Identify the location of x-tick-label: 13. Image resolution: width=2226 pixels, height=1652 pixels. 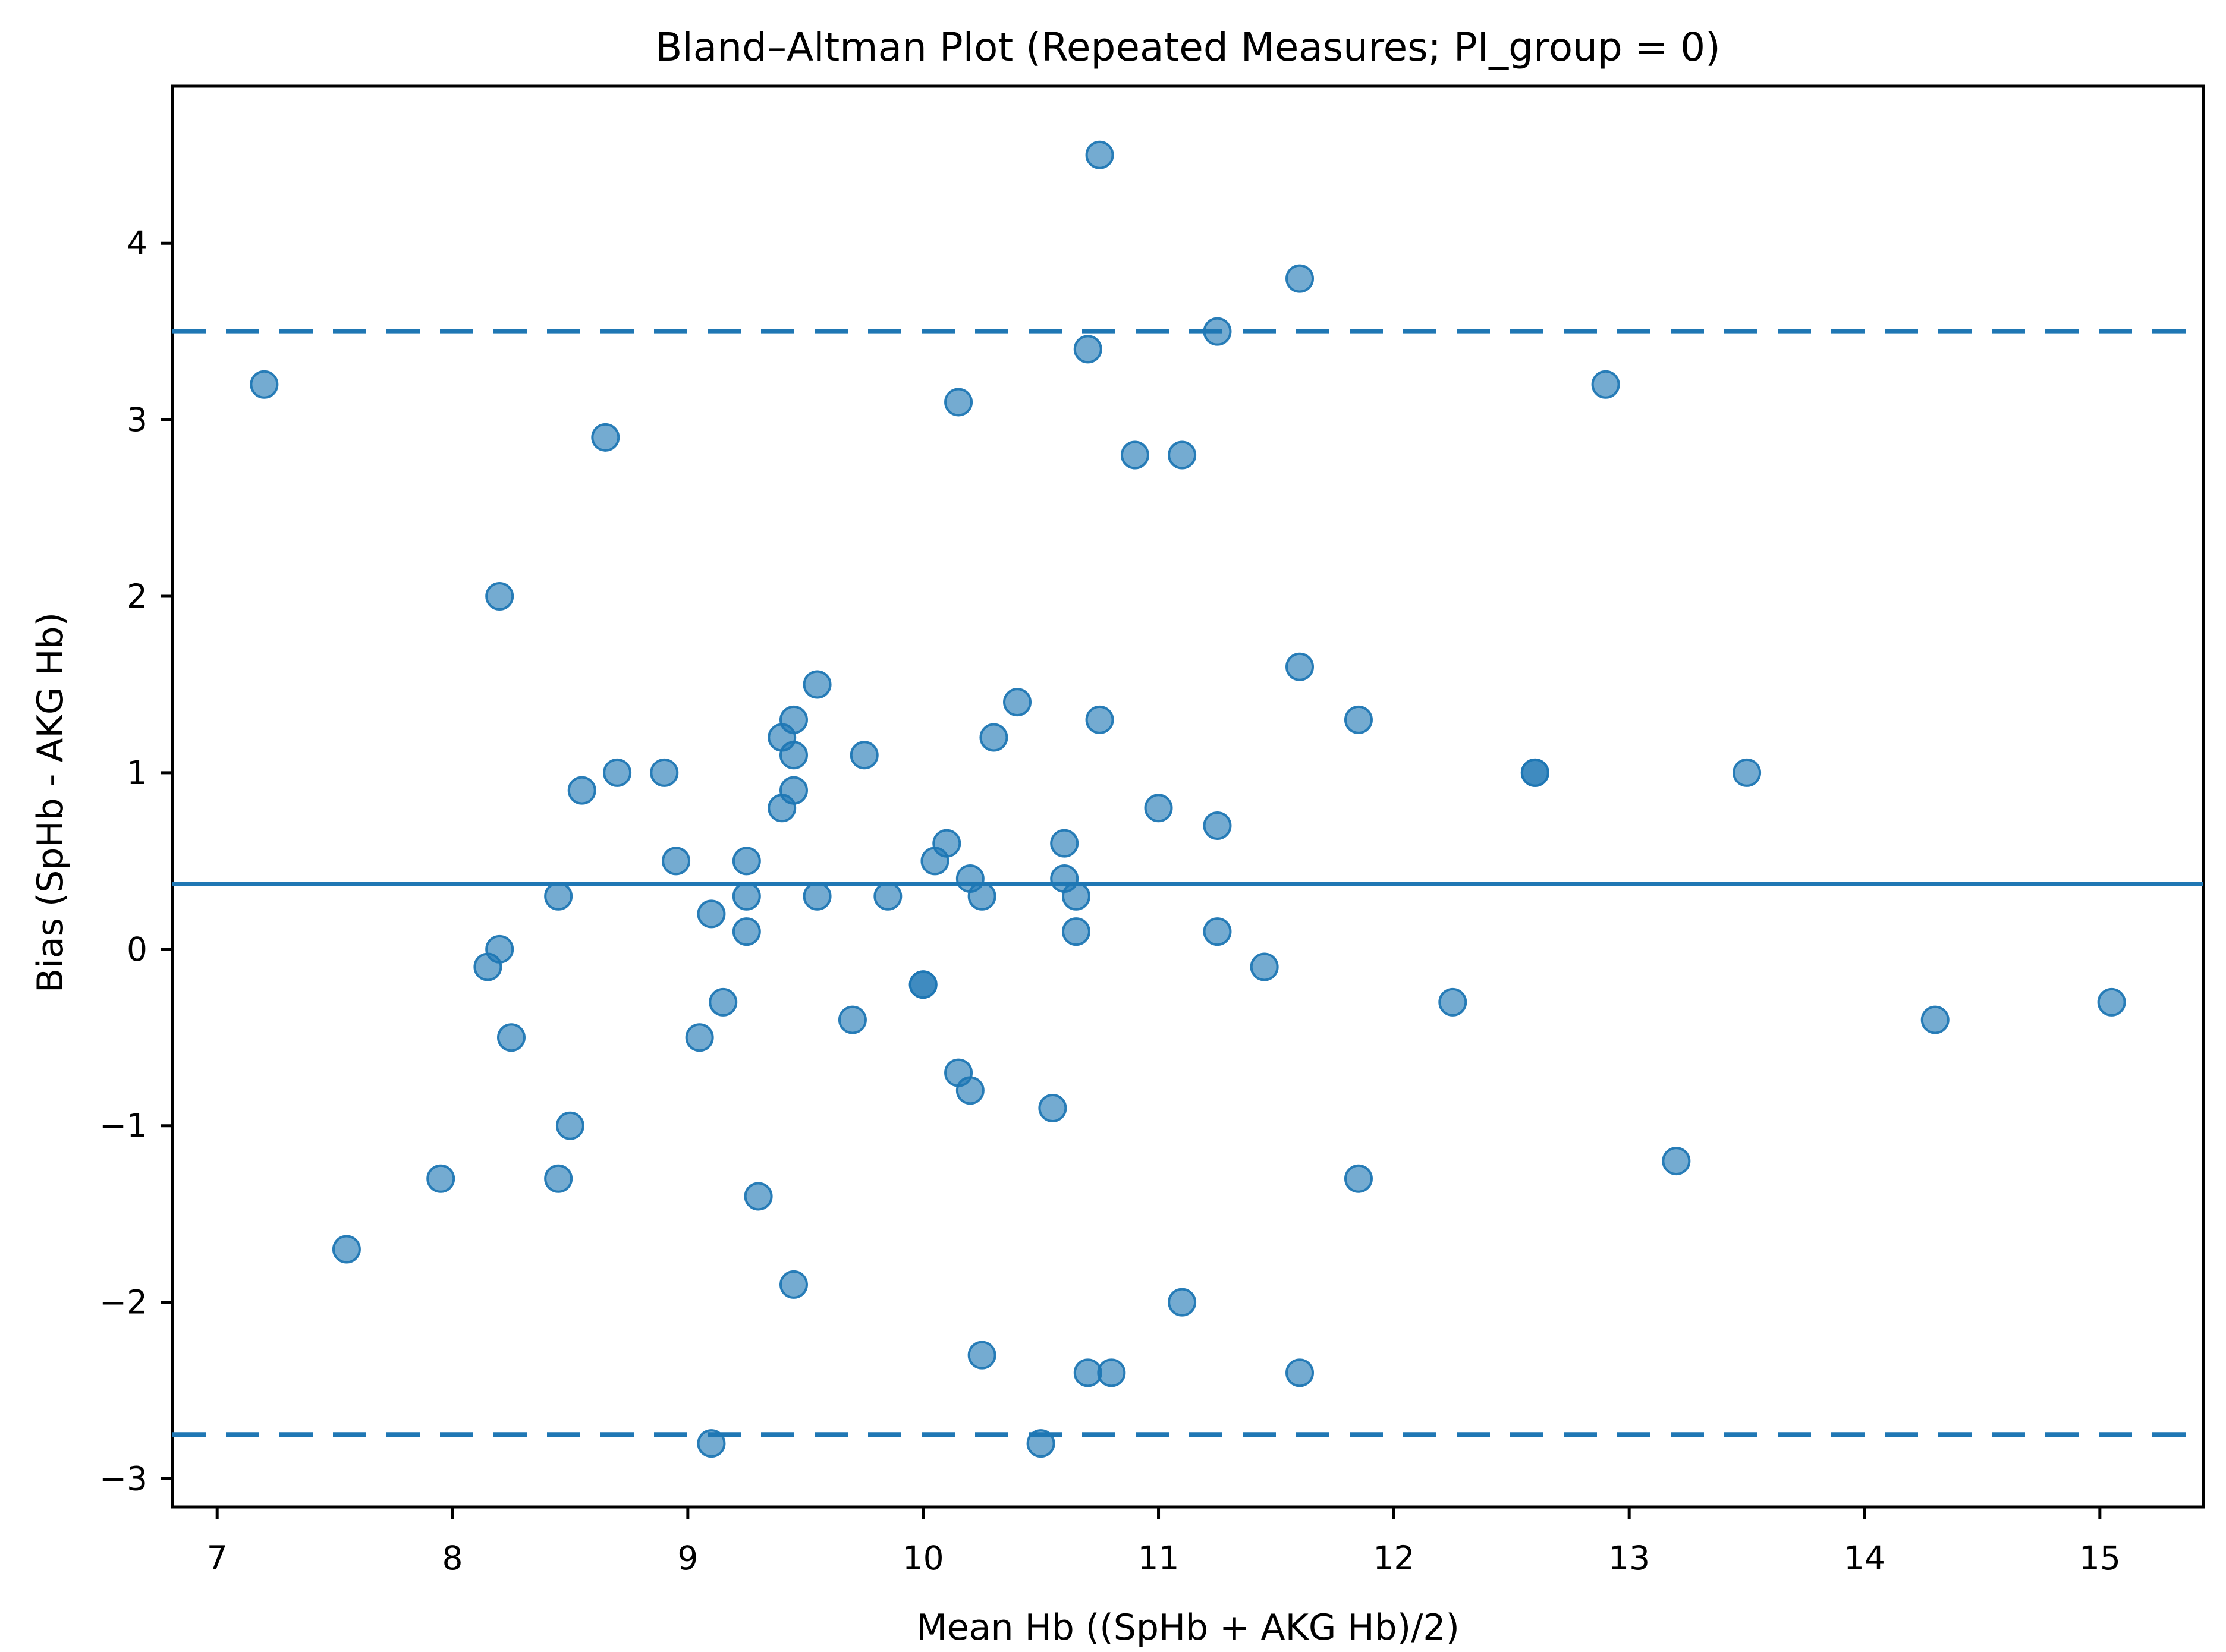
(1629, 1558).